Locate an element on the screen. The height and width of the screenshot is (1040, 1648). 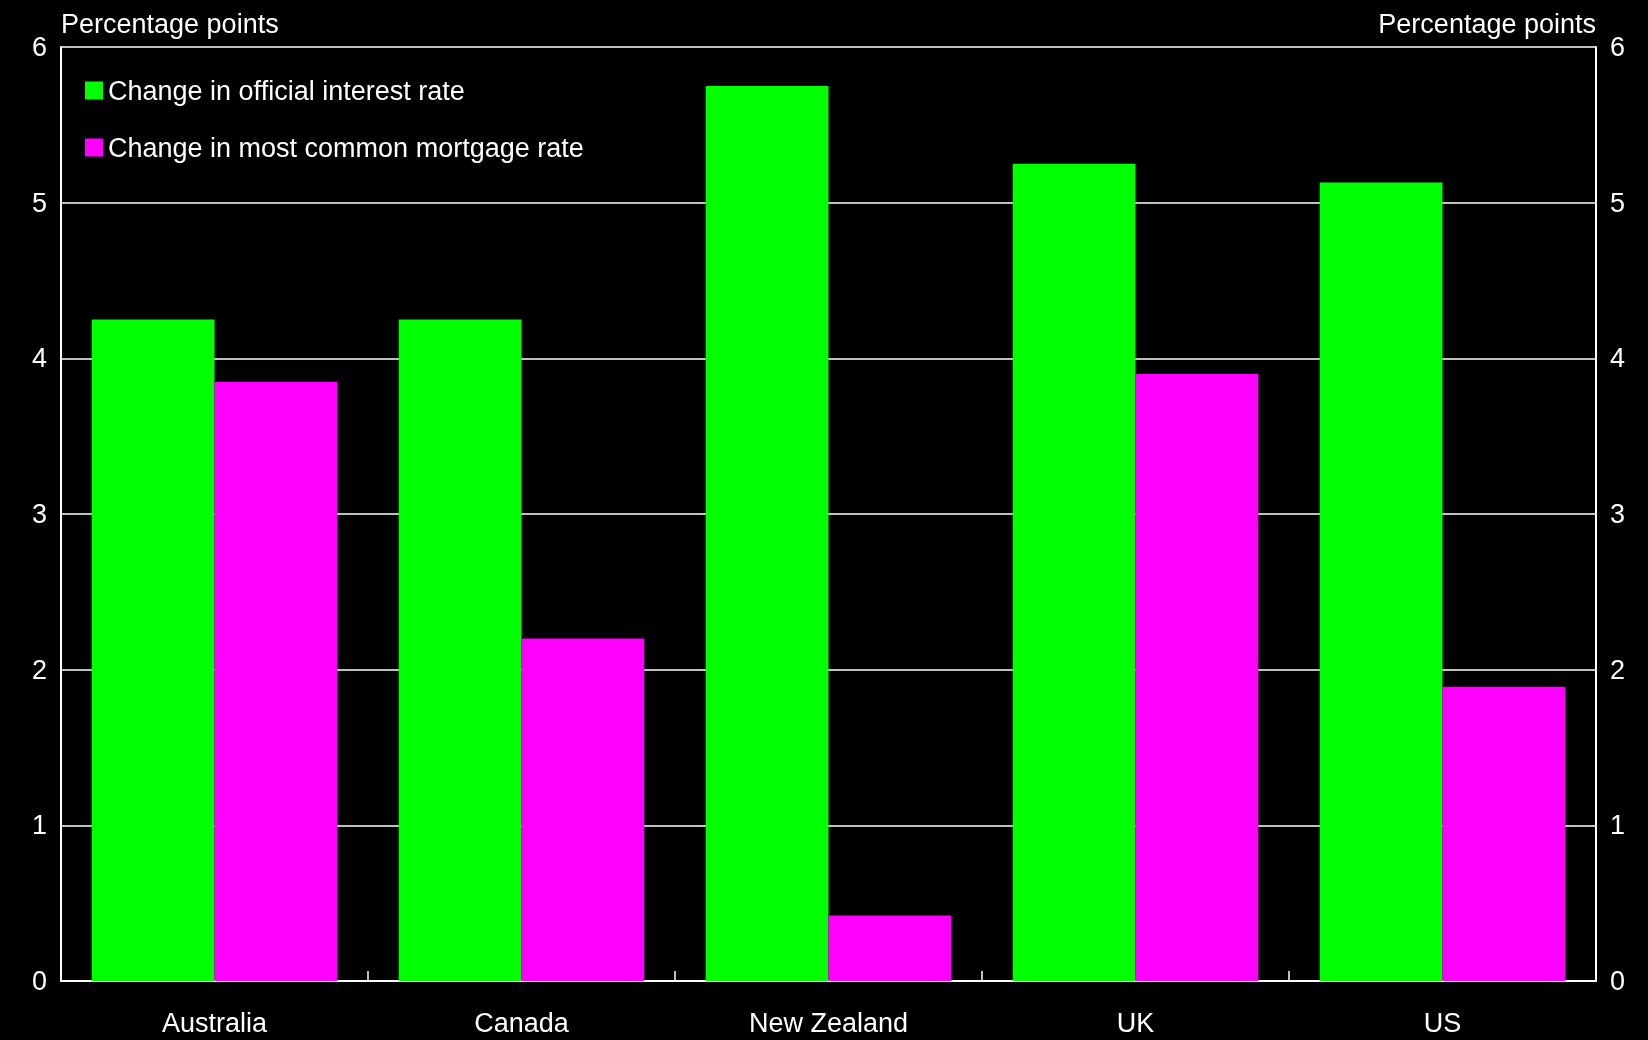
y2-tick-label: 2 is located at coordinates (1618, 669).